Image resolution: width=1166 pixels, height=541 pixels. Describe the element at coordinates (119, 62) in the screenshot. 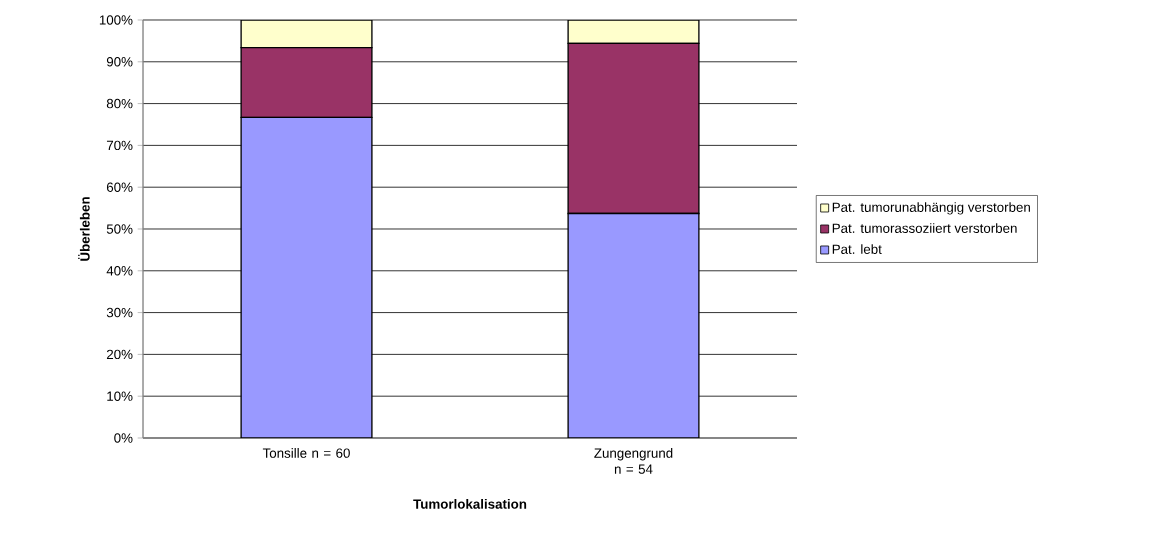

I see `y-tick-label: 90%` at that location.